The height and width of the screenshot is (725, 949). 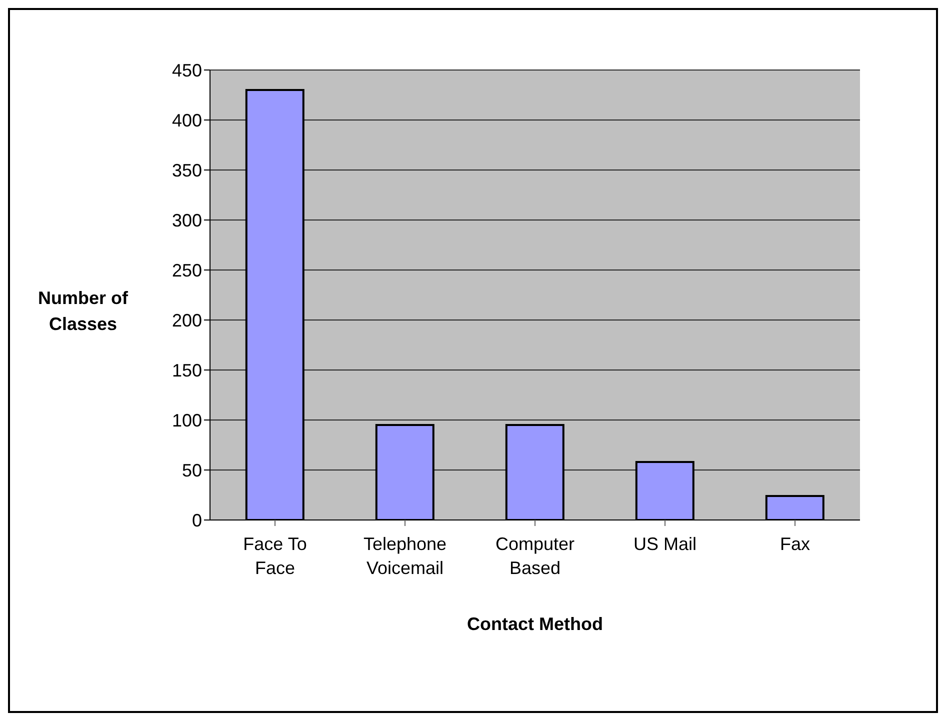 I want to click on y-axis-title: Number of Classes, so click(x=83, y=311).